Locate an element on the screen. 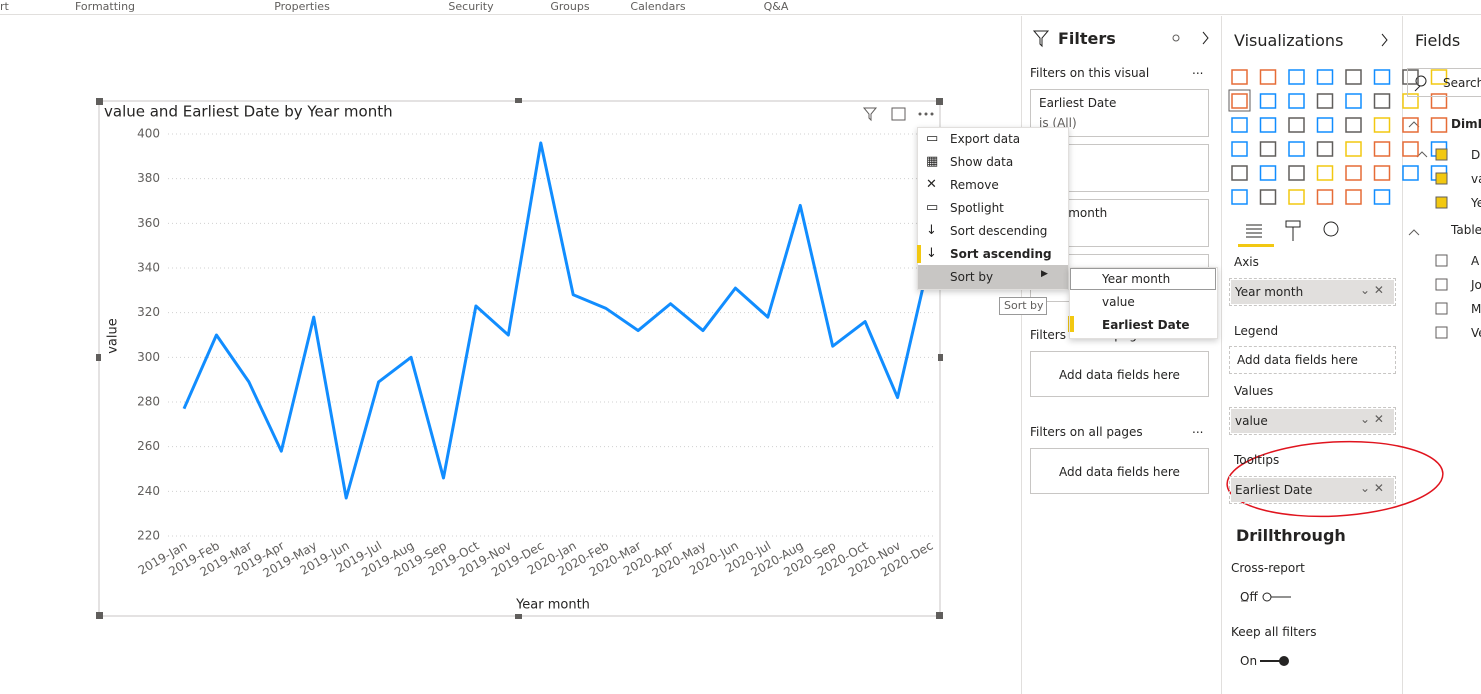  ribbon-tab: Groups is located at coordinates (570, 6).